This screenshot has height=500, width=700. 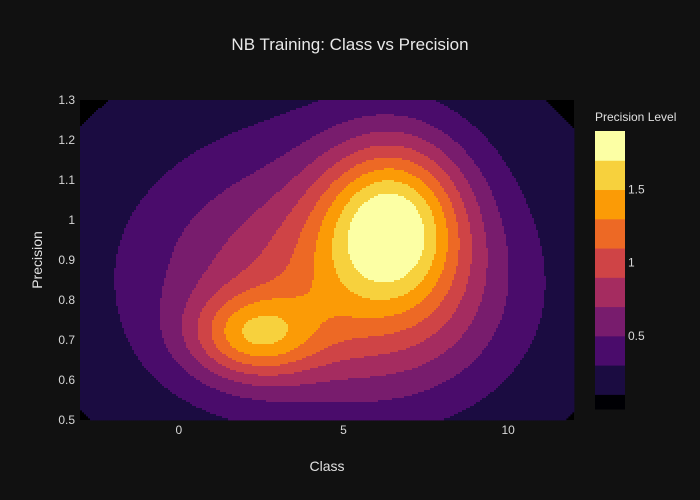 I want to click on chart-title: NB Training: Class vs Precision, so click(x=349, y=44).